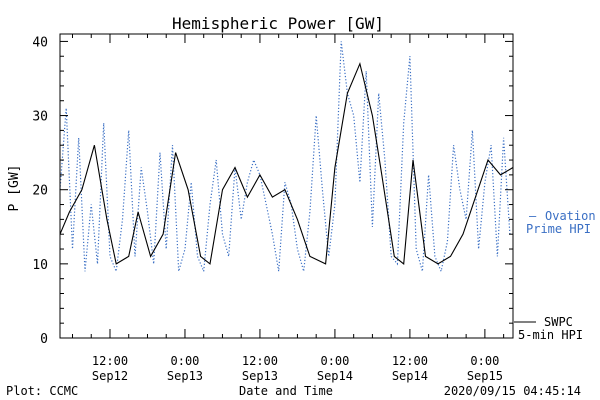 This screenshot has height=400, width=600. Describe the element at coordinates (278, 23) in the screenshot. I see `chart-title: Hemispheric Power [GW]` at that location.